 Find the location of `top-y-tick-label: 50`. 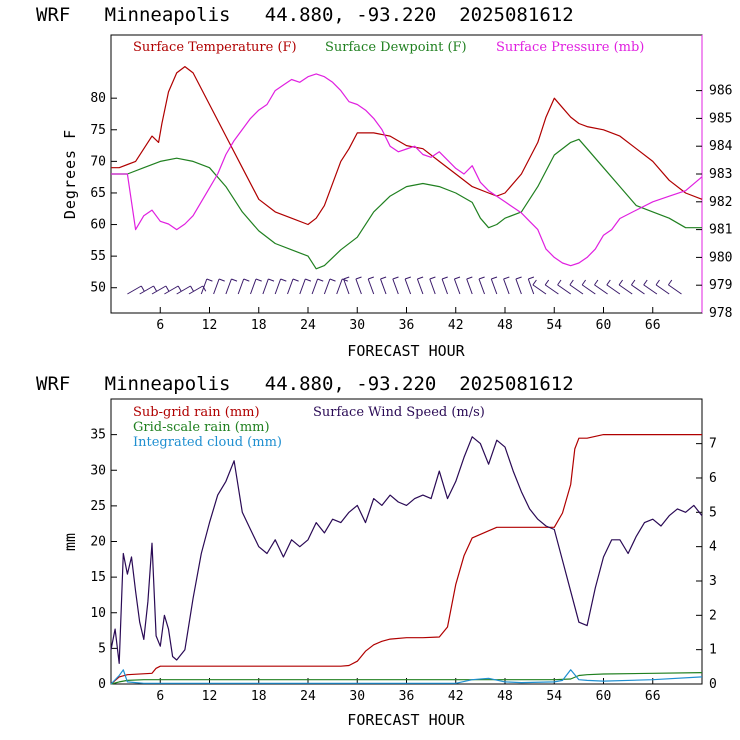

top-y-tick-label: 50 is located at coordinates (98, 288).